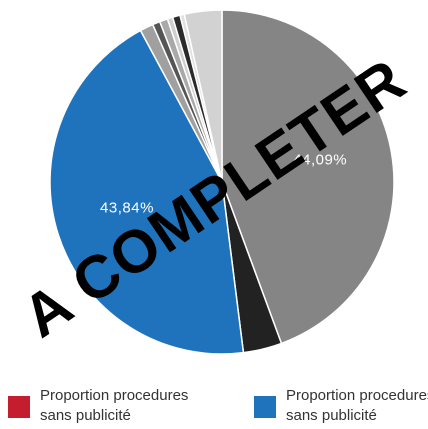 The image size is (428, 429). What do you see at coordinates (265, 407) in the screenshot?
I see `legend-swatch-blue` at bounding box center [265, 407].